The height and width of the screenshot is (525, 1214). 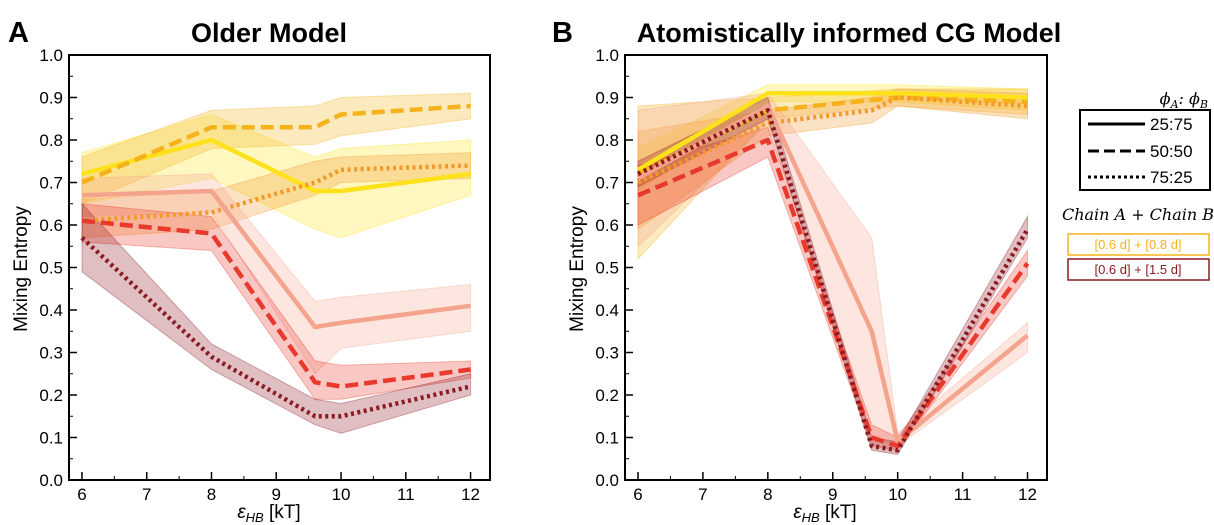 What do you see at coordinates (1171, 177) in the screenshot?
I see `legend-label-75-25: 75:25` at bounding box center [1171, 177].